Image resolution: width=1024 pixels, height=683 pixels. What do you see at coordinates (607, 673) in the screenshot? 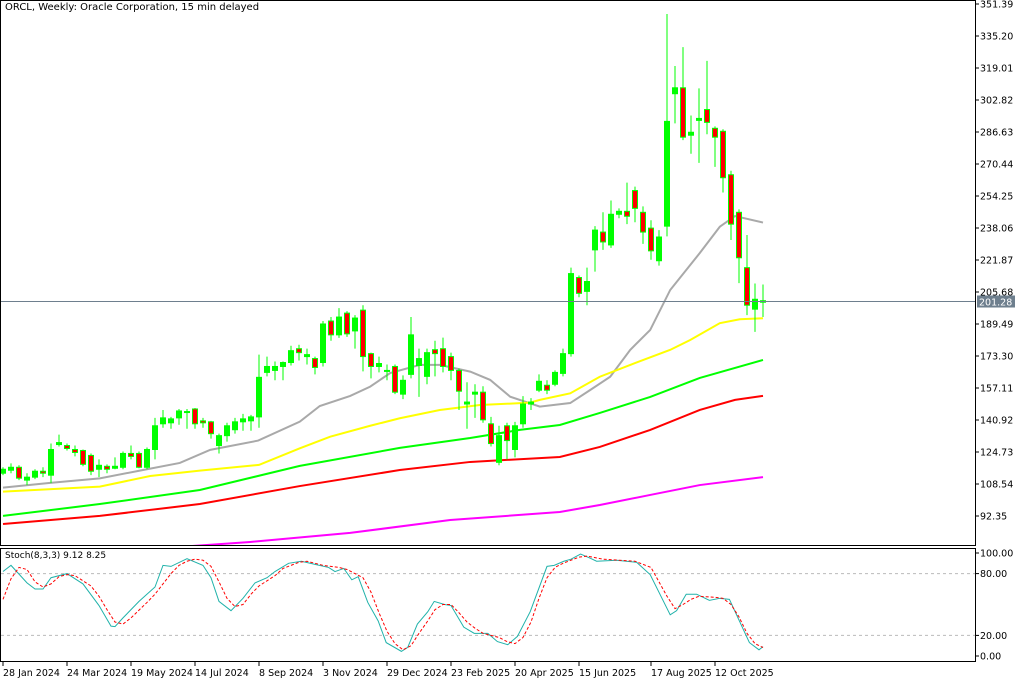
I see `x-tick-label: 15 Jun 2025` at bounding box center [607, 673].